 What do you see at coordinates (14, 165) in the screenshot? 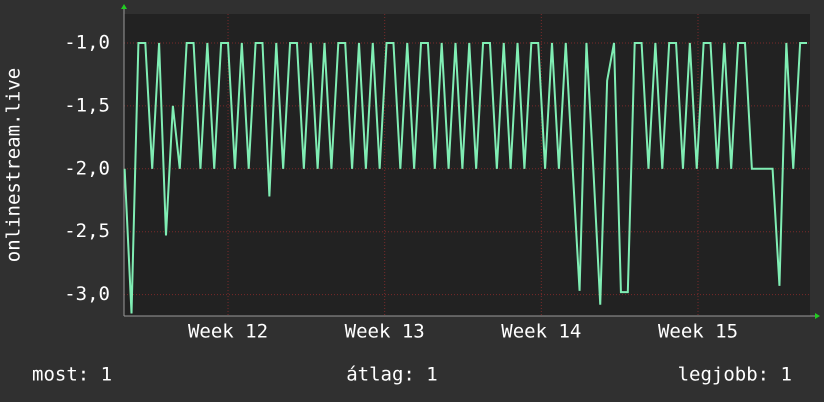
I see `y-axis-label: onlinestream.live` at bounding box center [14, 165].